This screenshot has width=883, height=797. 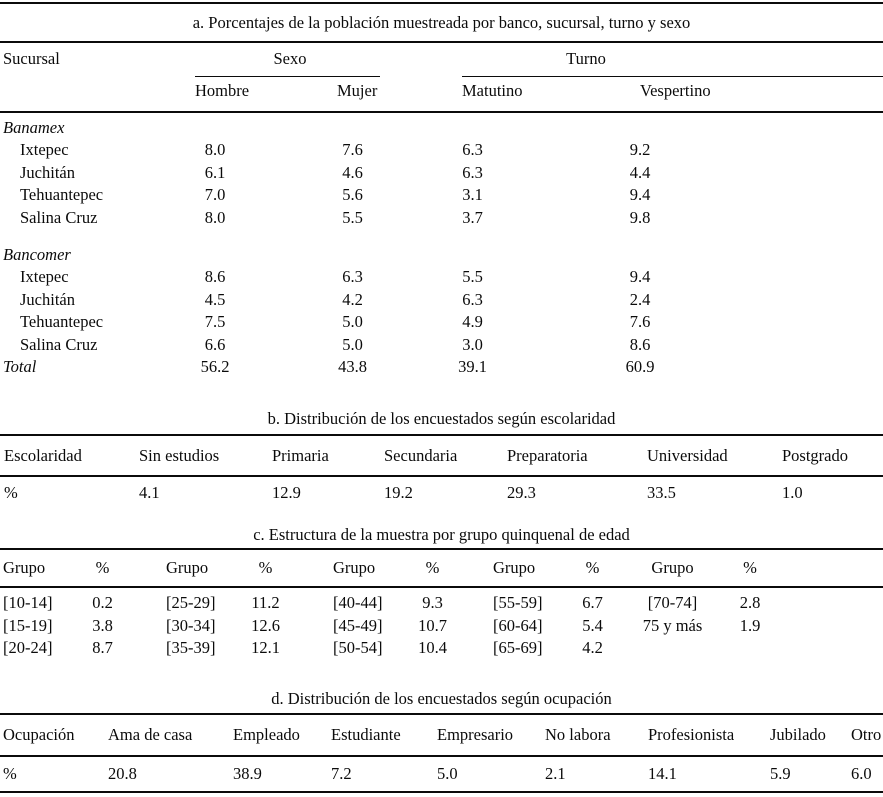 I want to click on value-cell: 5.5, so click(x=352, y=217).